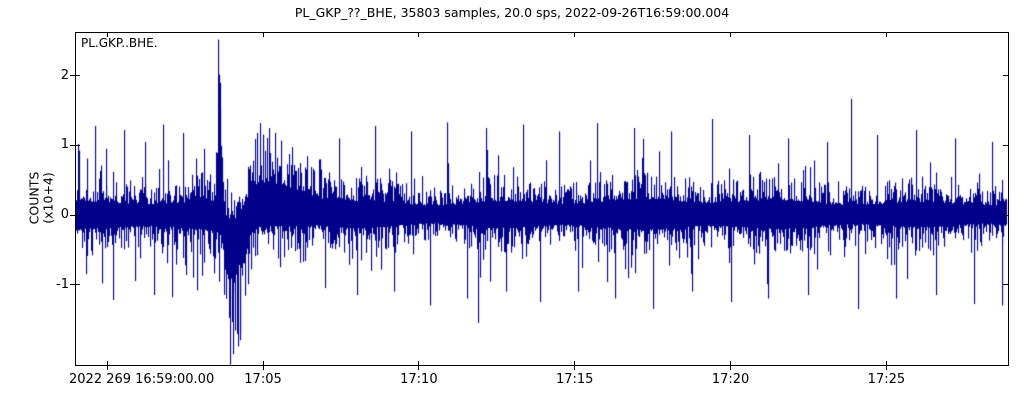 The height and width of the screenshot is (400, 1024). What do you see at coordinates (64, 145) in the screenshot?
I see `y-tick-label: 1` at bounding box center [64, 145].